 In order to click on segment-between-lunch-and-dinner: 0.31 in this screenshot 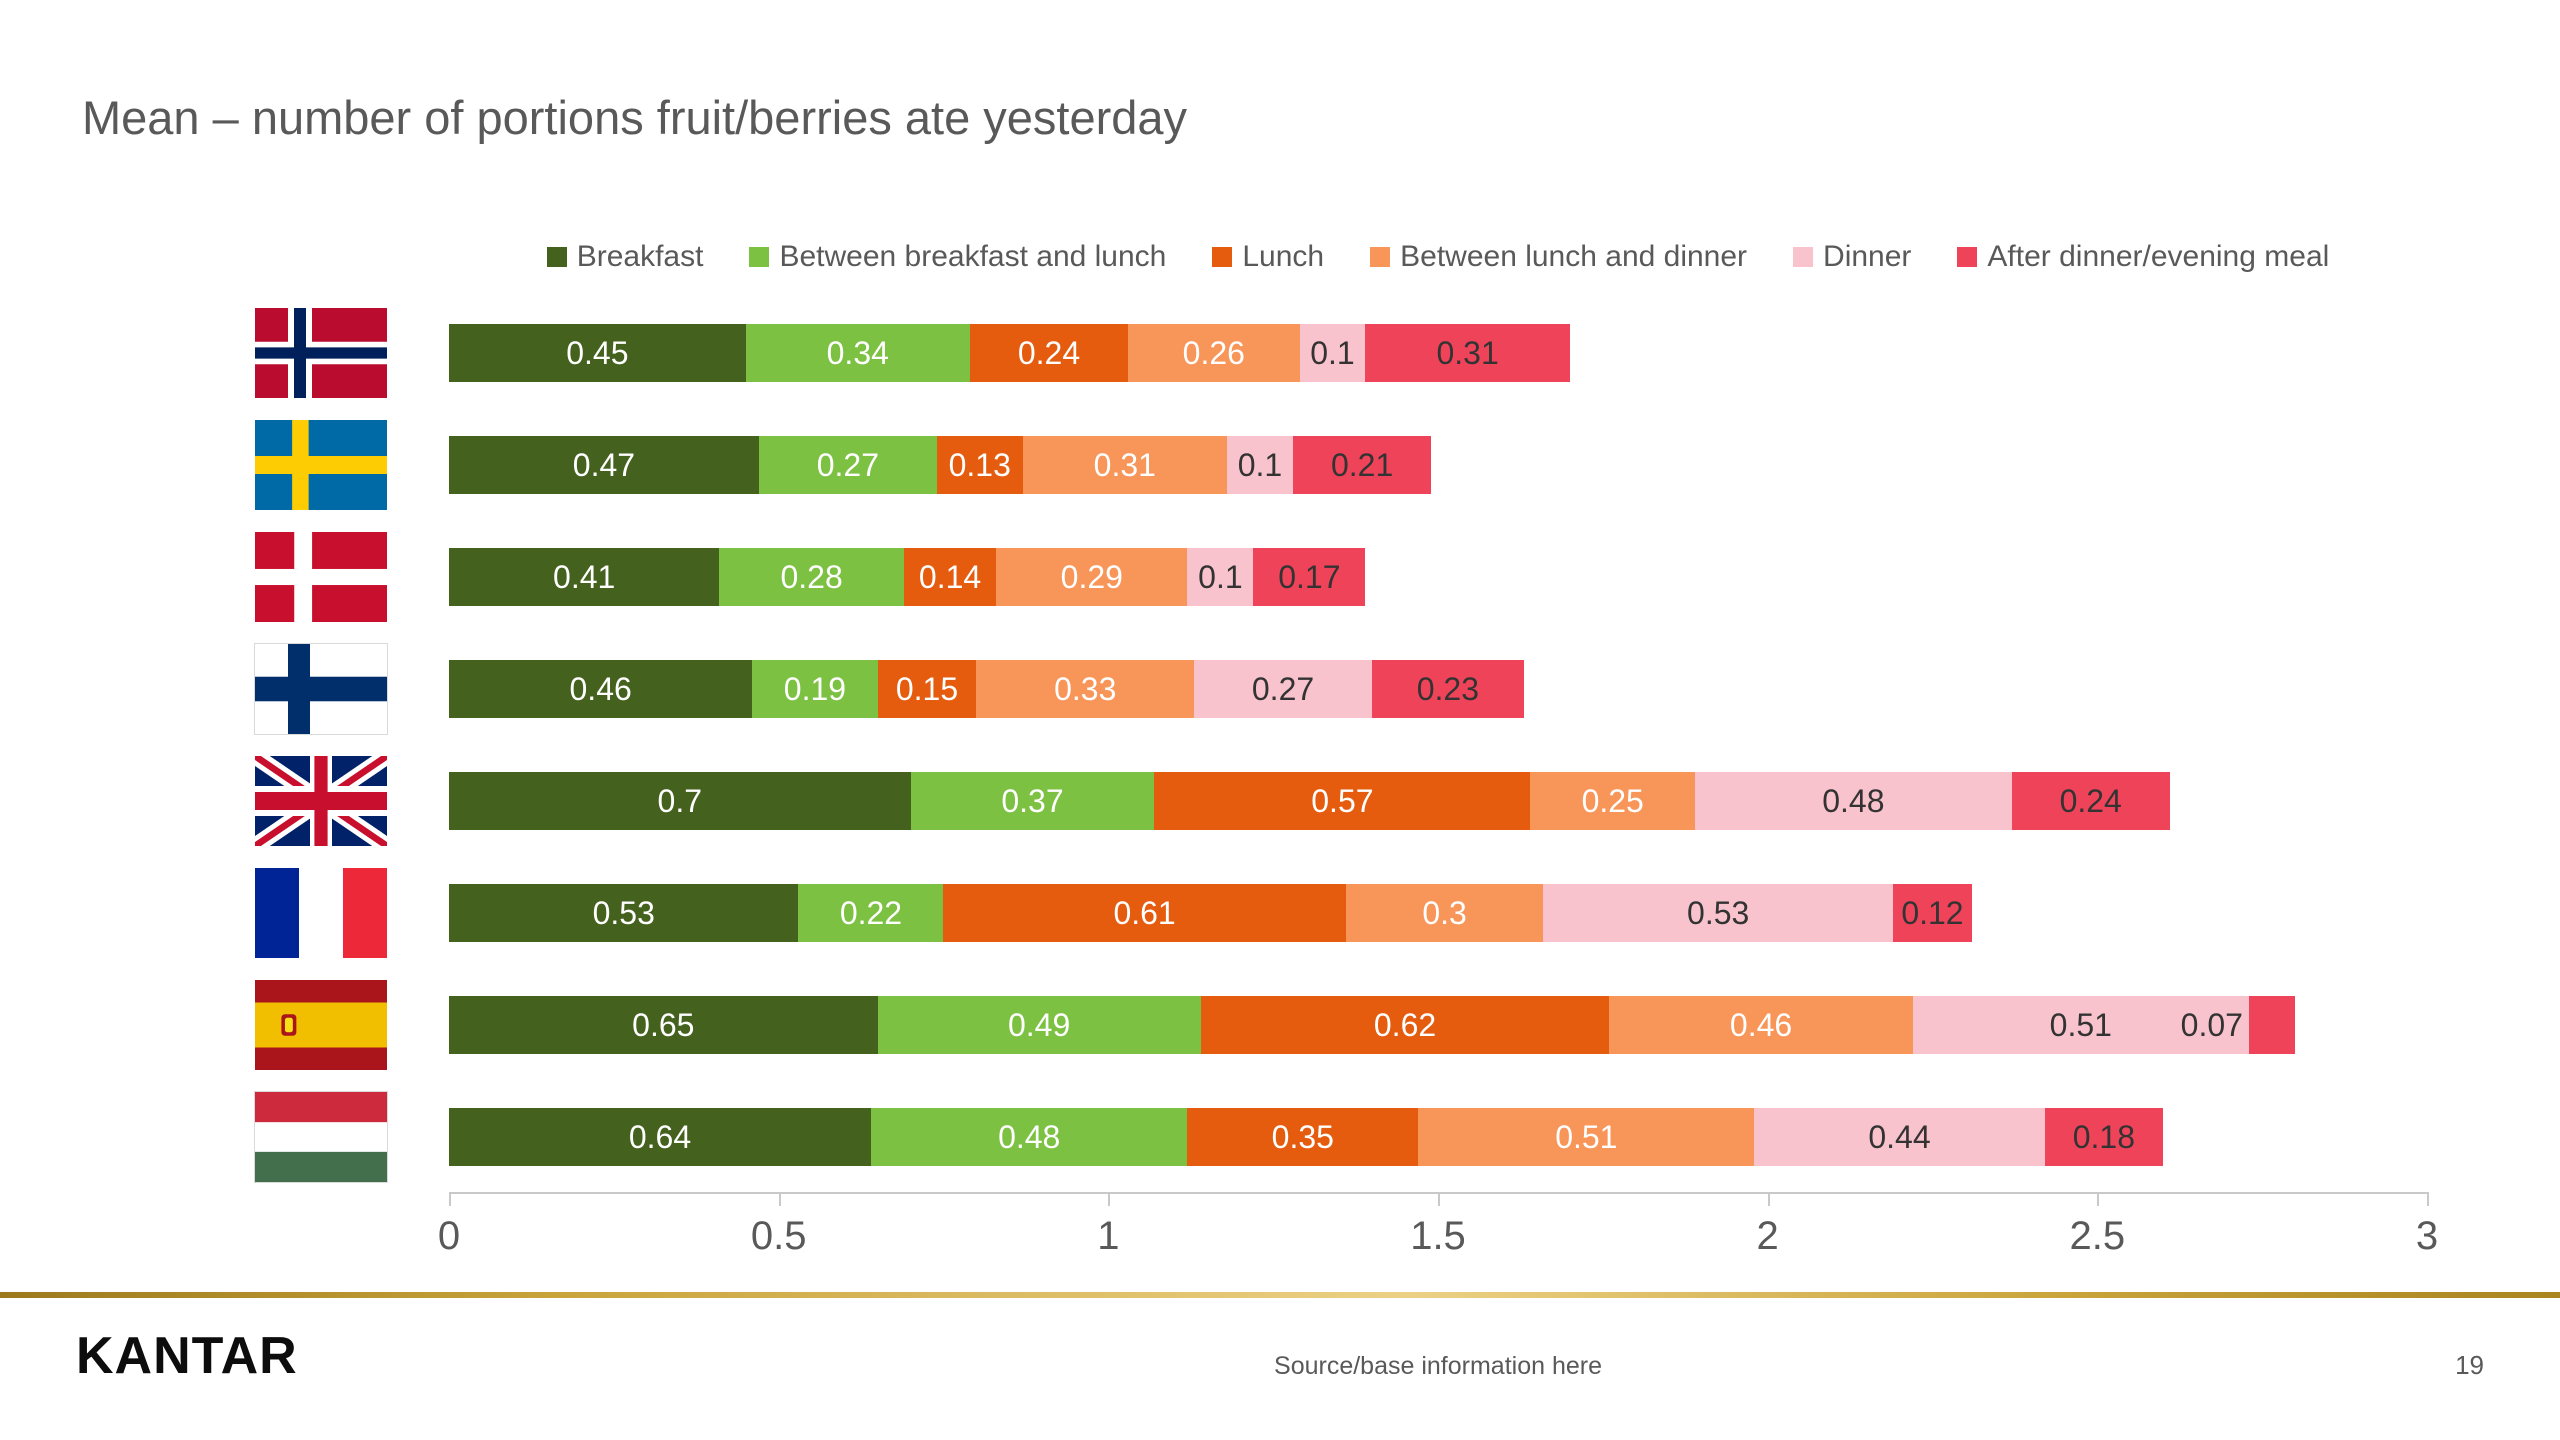, I will do `click(1124, 465)`.